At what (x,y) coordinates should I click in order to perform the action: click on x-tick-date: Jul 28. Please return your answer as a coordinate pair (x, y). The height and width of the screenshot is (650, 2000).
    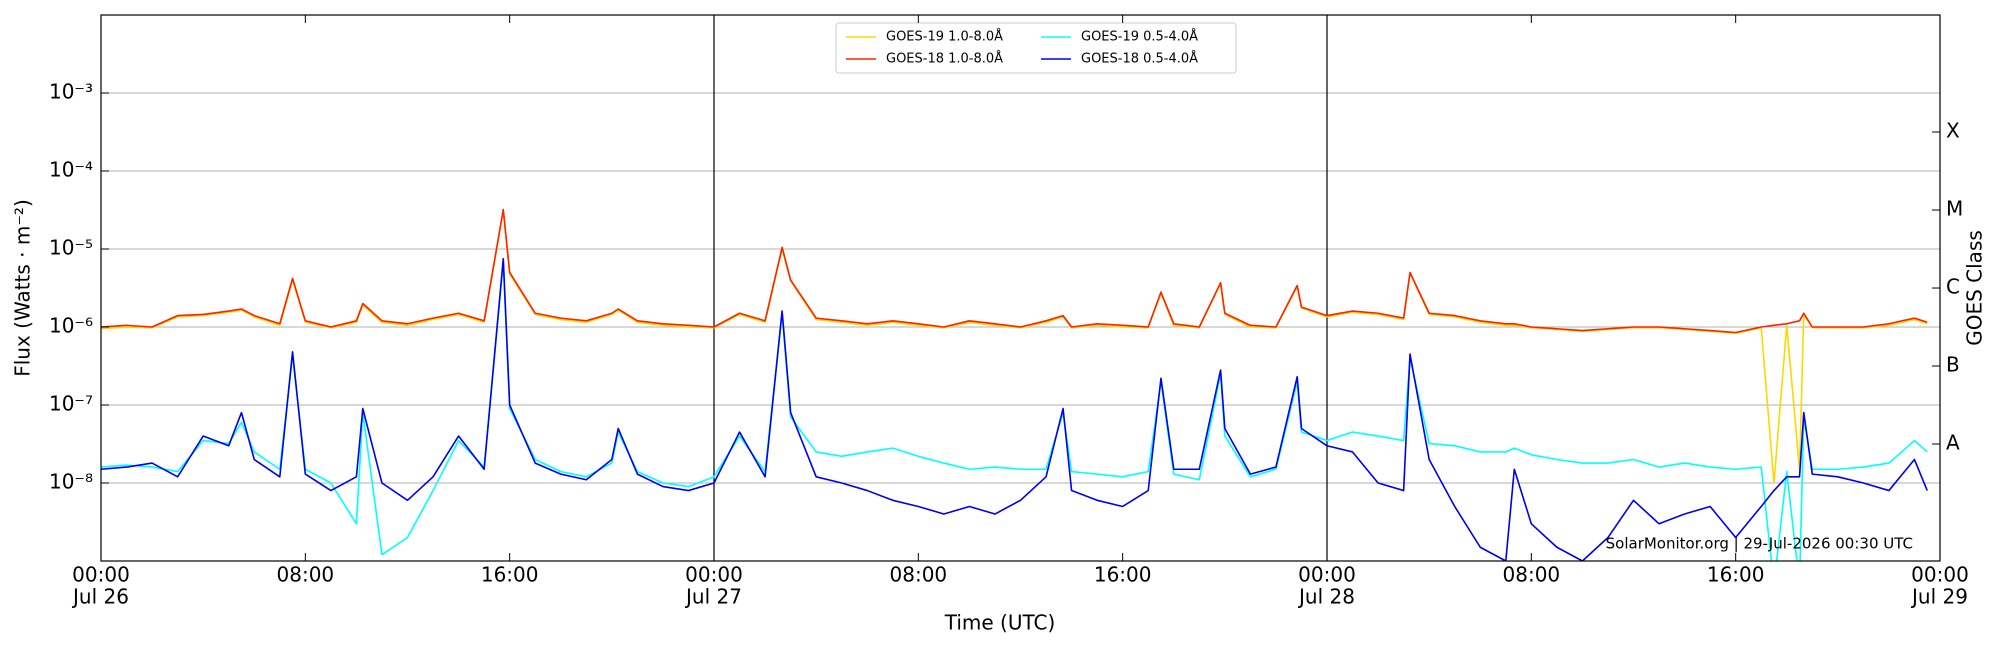
    Looking at the image, I should click on (1326, 597).